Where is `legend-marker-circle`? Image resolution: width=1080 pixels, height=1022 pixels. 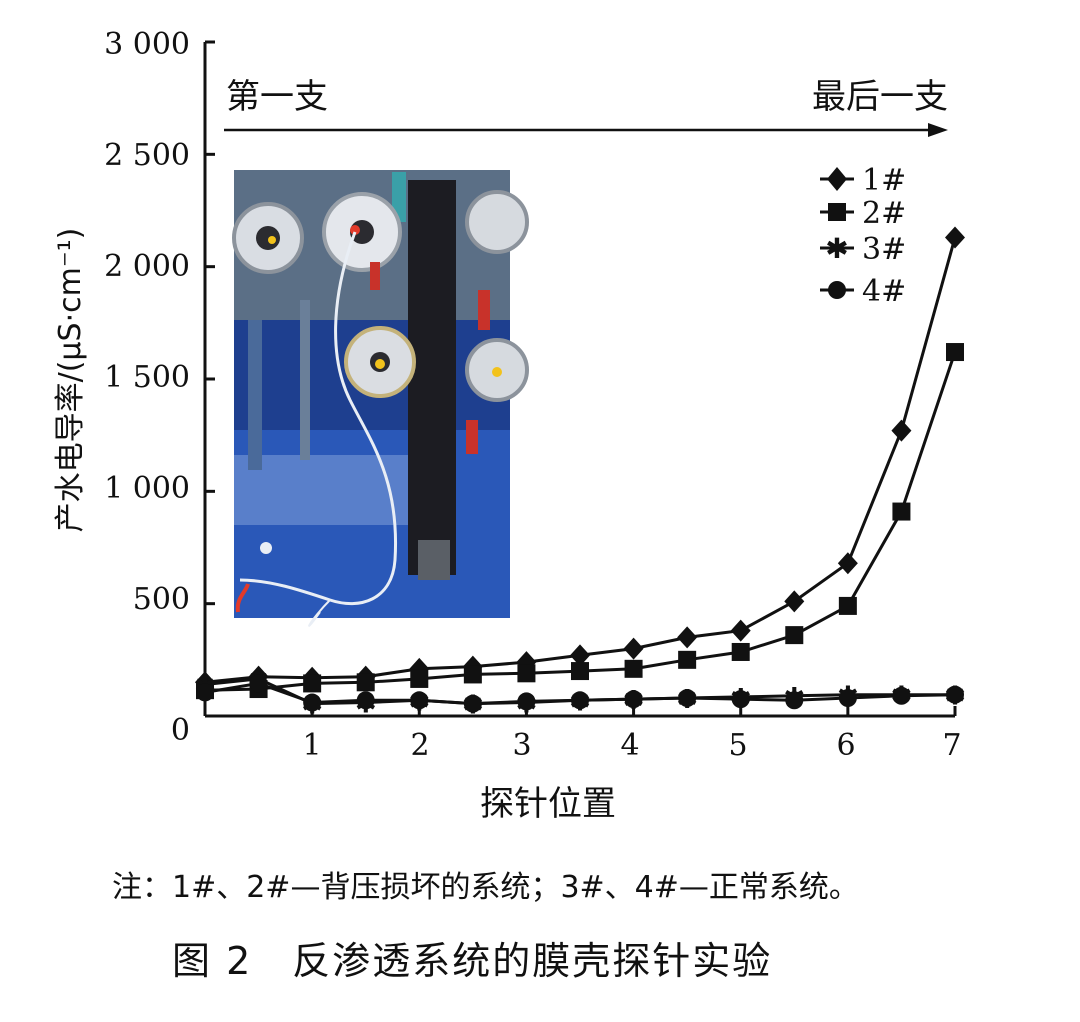 legend-marker-circle is located at coordinates (837, 290).